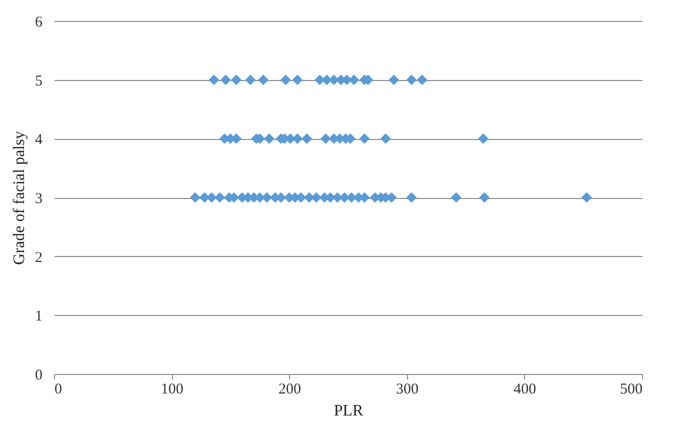  What do you see at coordinates (58, 390) in the screenshot?
I see `x-tick-label: 0` at bounding box center [58, 390].